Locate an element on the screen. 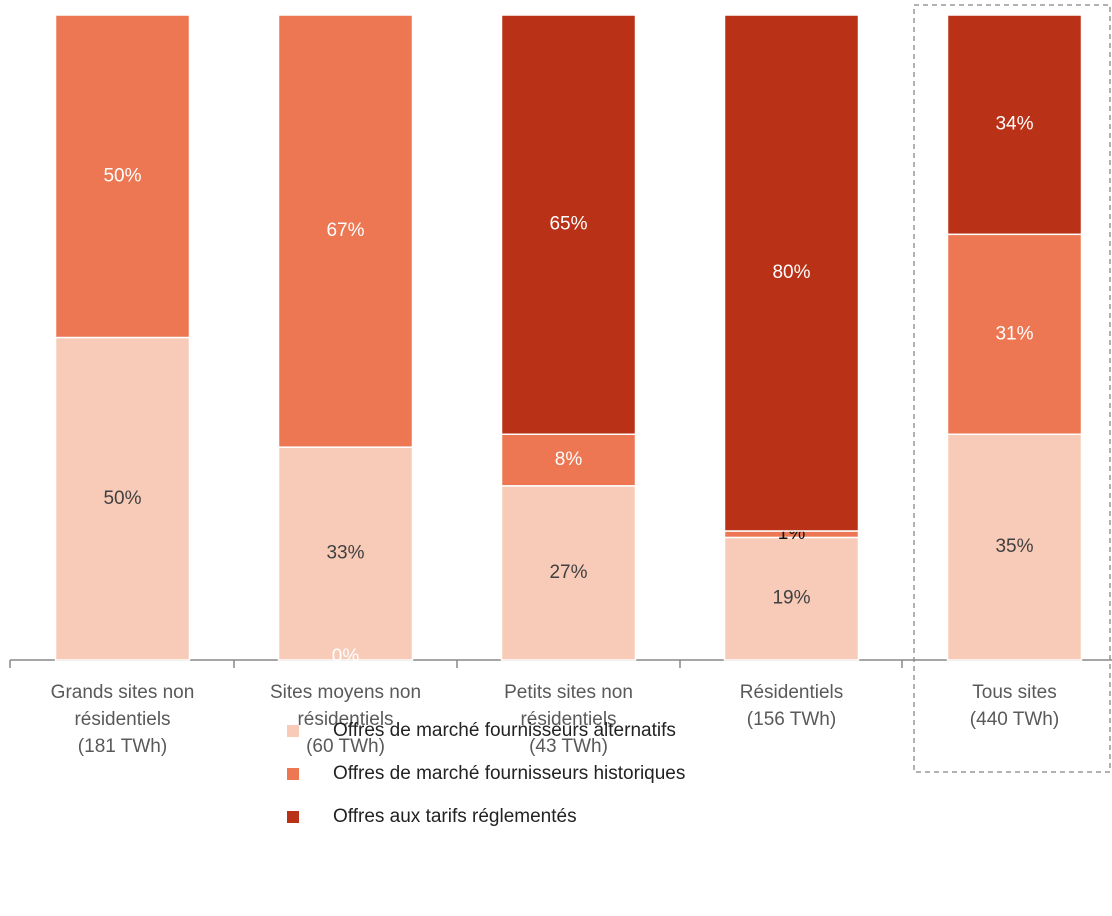  x-tick-label: Grands sites non is located at coordinates (123, 692).